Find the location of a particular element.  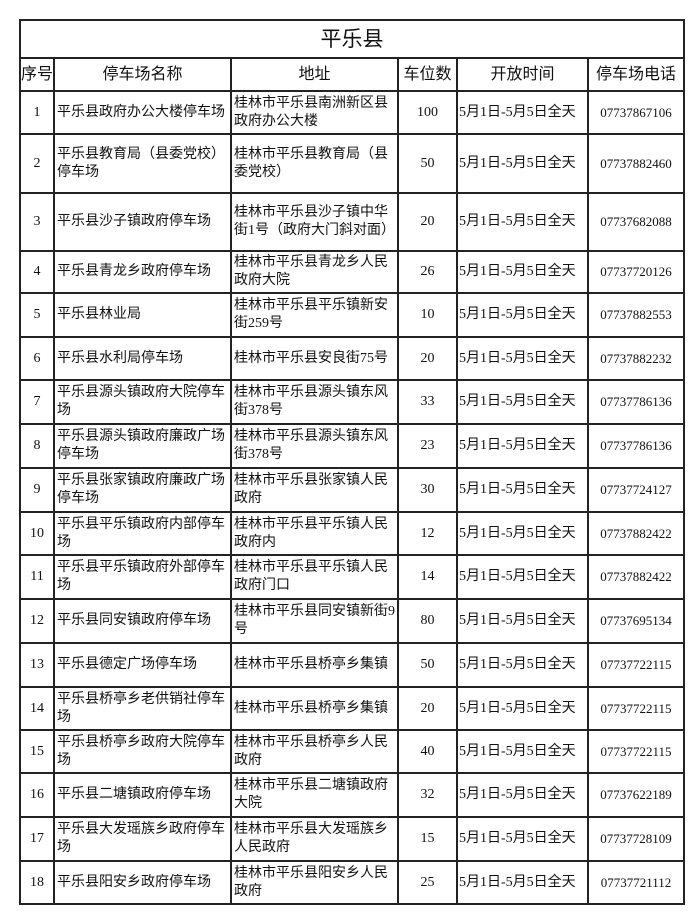

parking-name: 平乐县平乐镇政府外部停车场 is located at coordinates (142, 577).